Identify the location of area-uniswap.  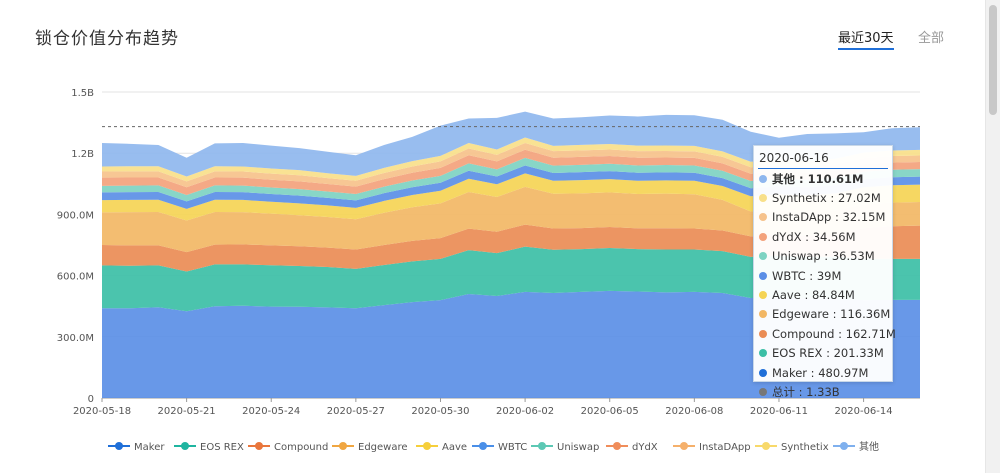
(511, 179).